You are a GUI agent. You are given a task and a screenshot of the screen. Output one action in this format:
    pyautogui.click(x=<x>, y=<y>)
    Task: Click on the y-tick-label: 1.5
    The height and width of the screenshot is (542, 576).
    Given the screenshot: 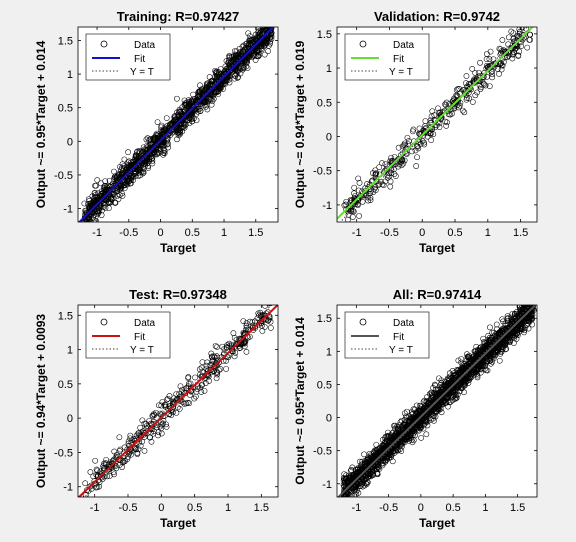 What is the action you would take?
    pyautogui.click(x=324, y=319)
    